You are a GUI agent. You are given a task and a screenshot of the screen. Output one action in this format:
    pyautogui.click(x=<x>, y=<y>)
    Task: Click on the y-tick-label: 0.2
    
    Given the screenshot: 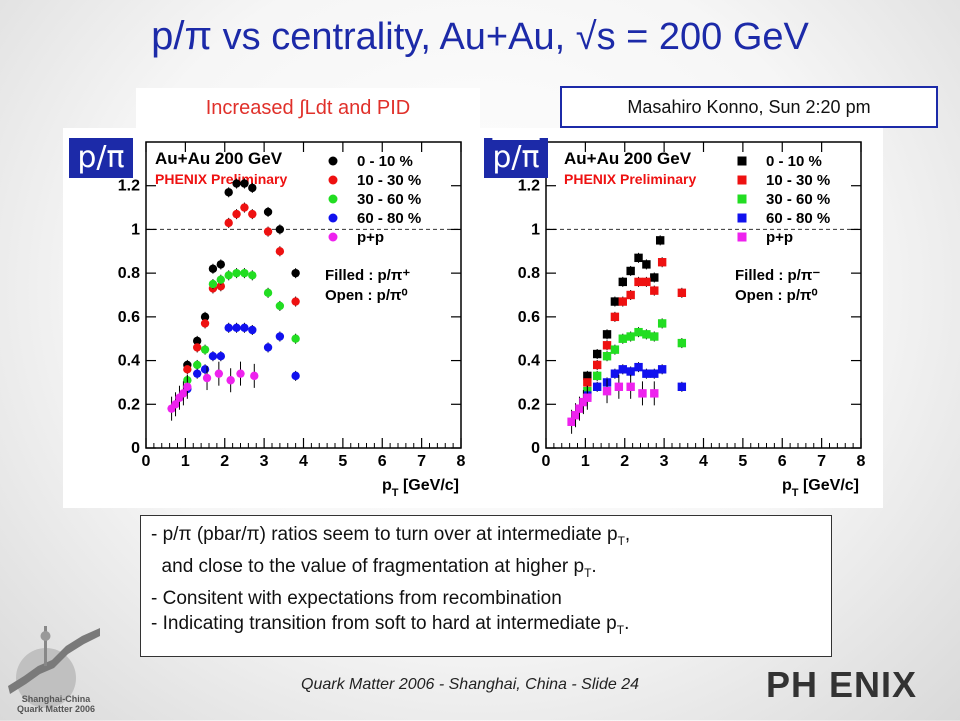 What is the action you would take?
    pyautogui.click(x=529, y=404)
    